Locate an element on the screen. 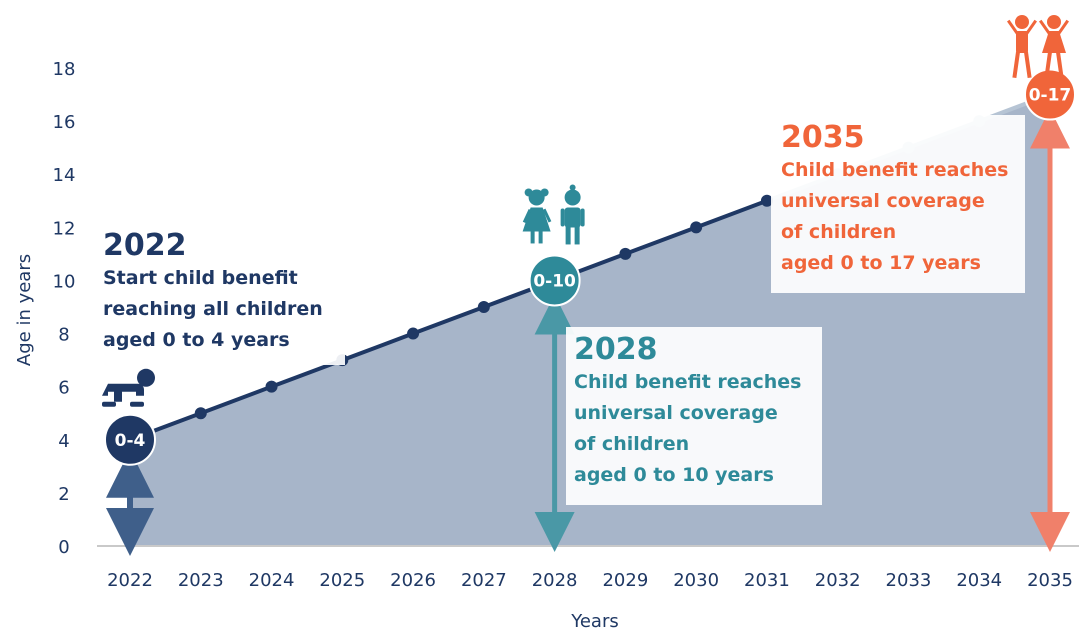 The width and height of the screenshot is (1079, 630). annotation-2028-line-2: universal coverage is located at coordinates (676, 413).